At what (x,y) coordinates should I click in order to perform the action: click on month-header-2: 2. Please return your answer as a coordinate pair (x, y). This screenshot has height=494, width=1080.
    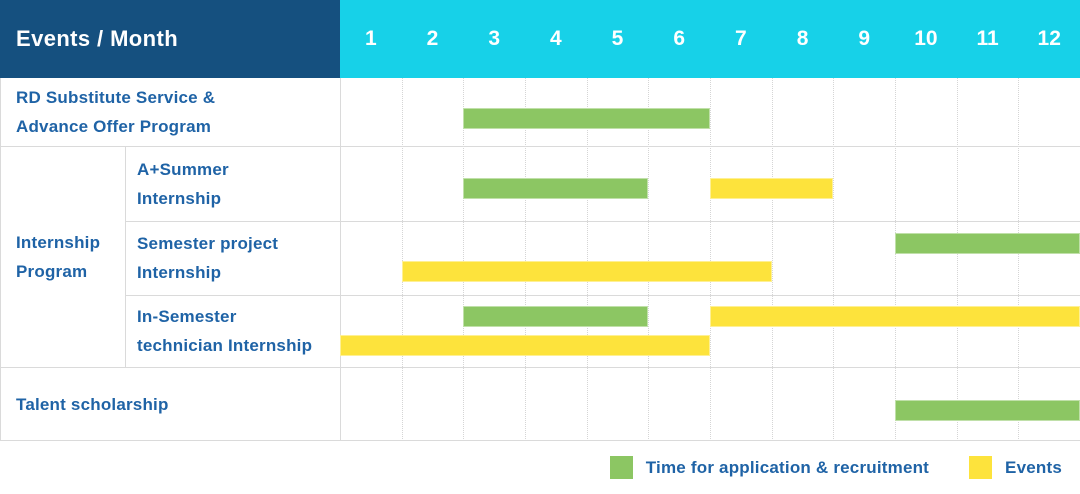
    Looking at the image, I should click on (432, 38).